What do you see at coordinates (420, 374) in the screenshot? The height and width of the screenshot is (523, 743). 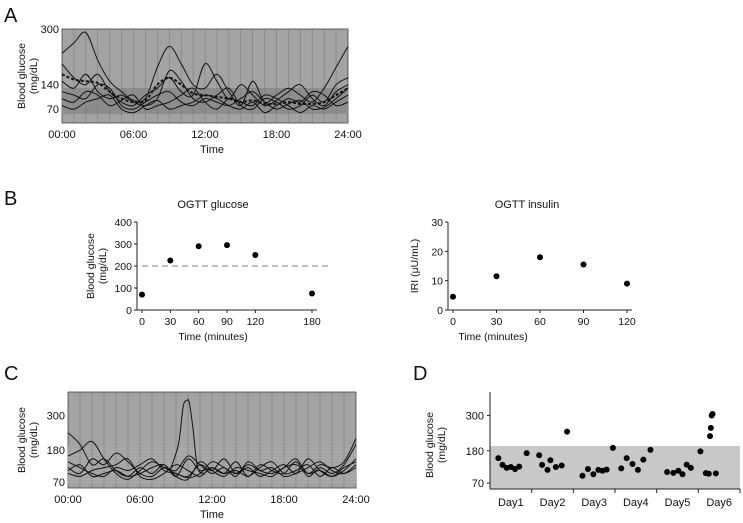 I see `panel-label-d: D` at bounding box center [420, 374].